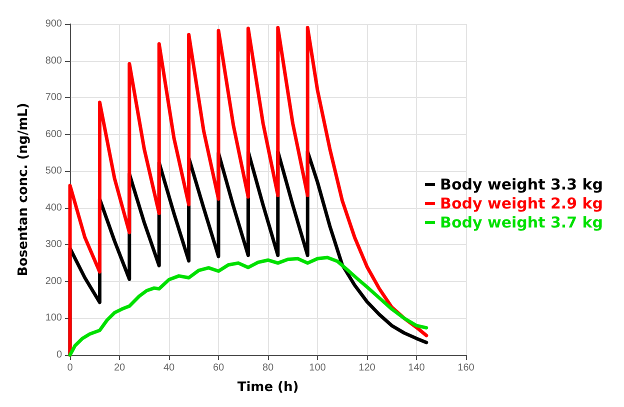  What do you see at coordinates (53, 171) in the screenshot?
I see `y-tick-label: 500` at bounding box center [53, 171].